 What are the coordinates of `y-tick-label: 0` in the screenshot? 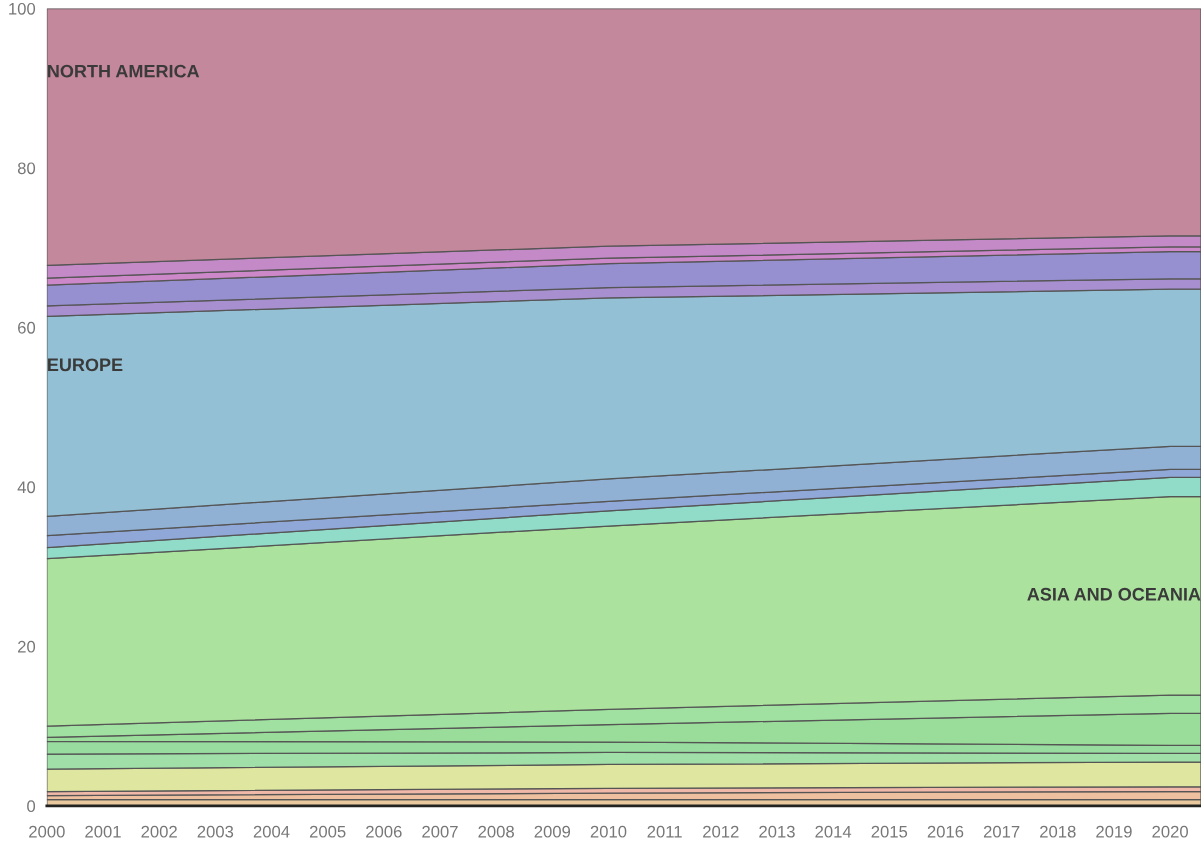 It's located at (31, 806).